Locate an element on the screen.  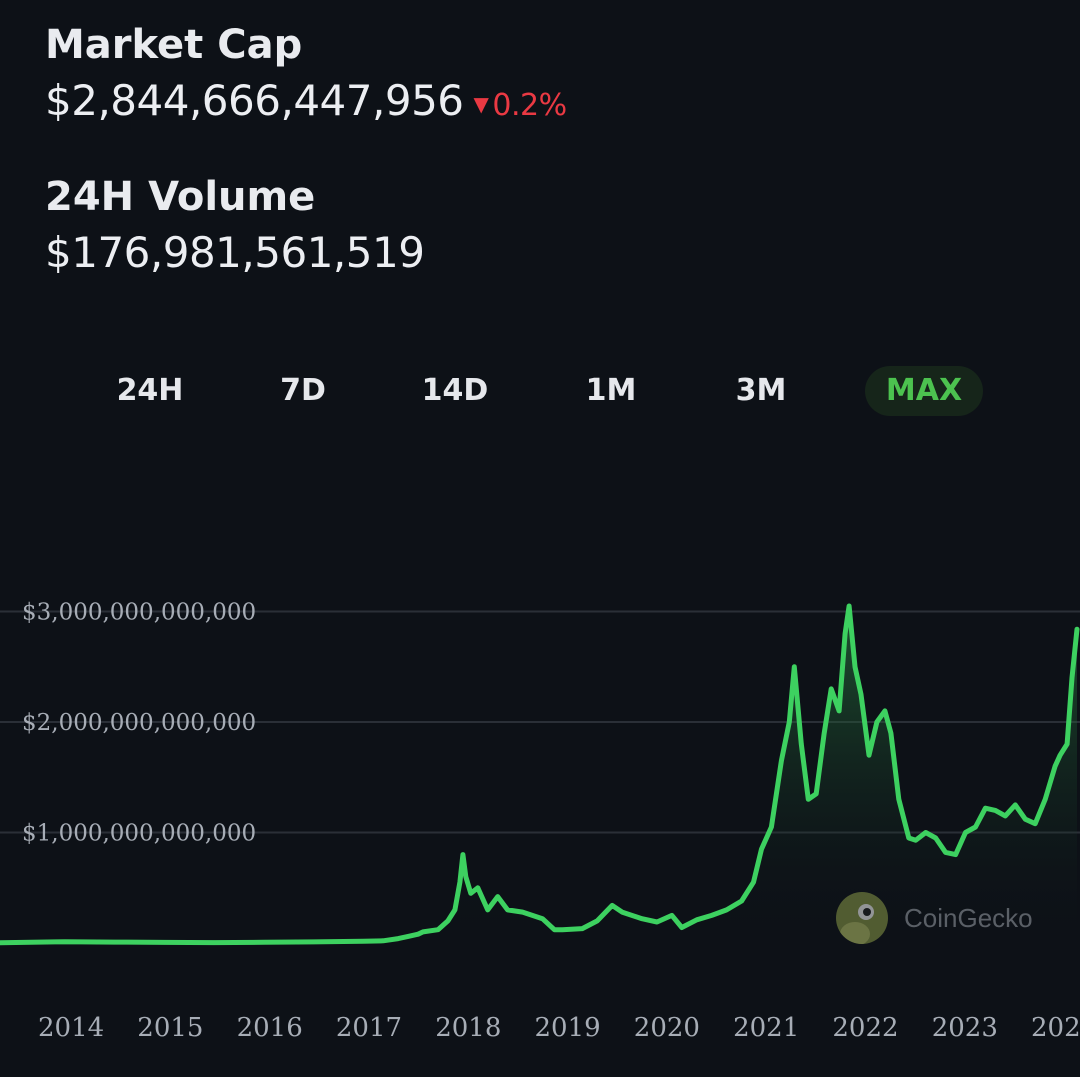
market-cap-change-value: 0.2% is located at coordinates (529, 105).